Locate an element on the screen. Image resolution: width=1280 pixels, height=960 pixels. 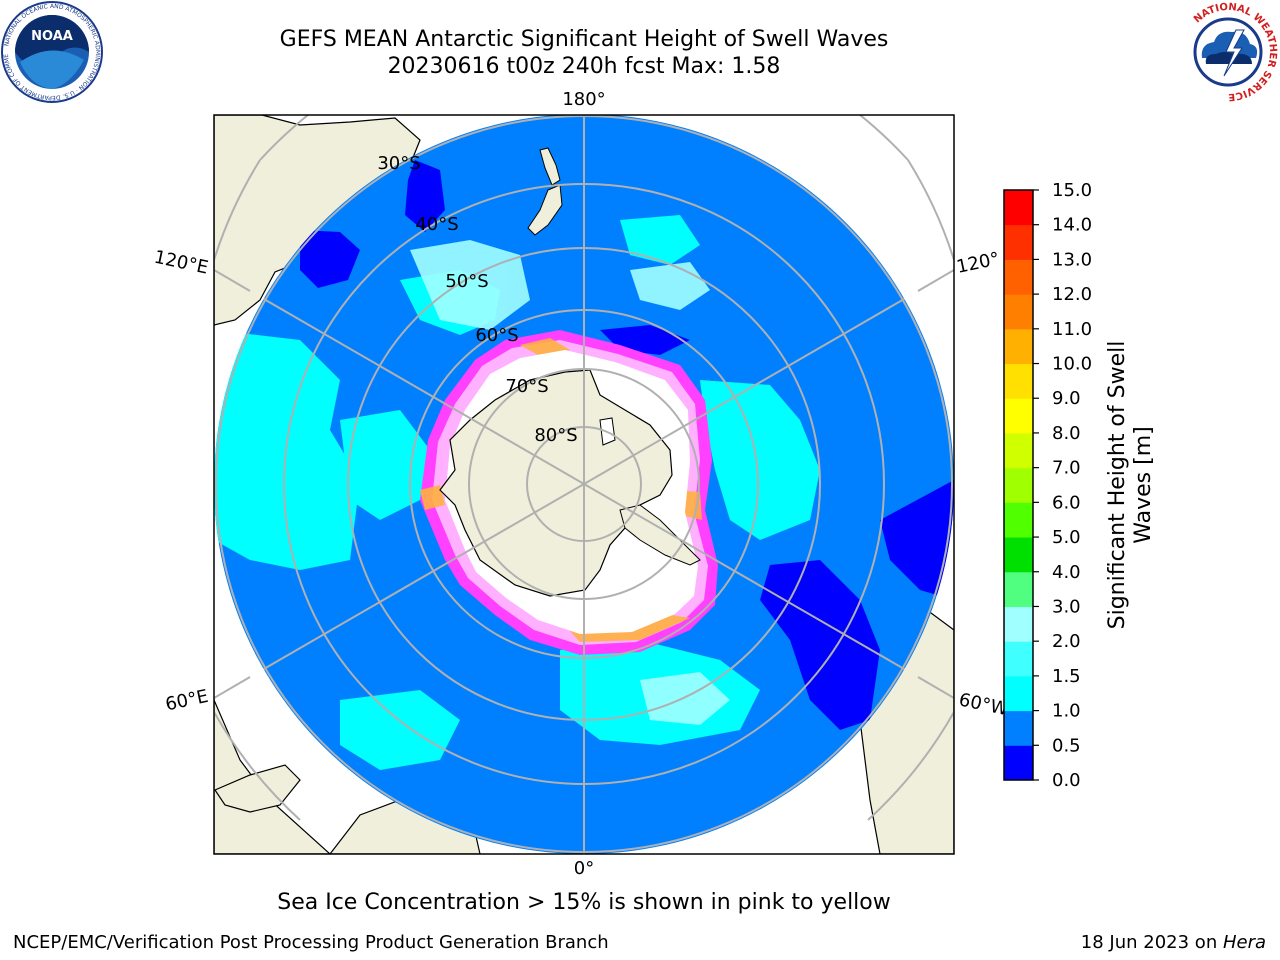
nws-logo: NATIONAL WEATHER SERVICE is located at coordinates (1228, 52).